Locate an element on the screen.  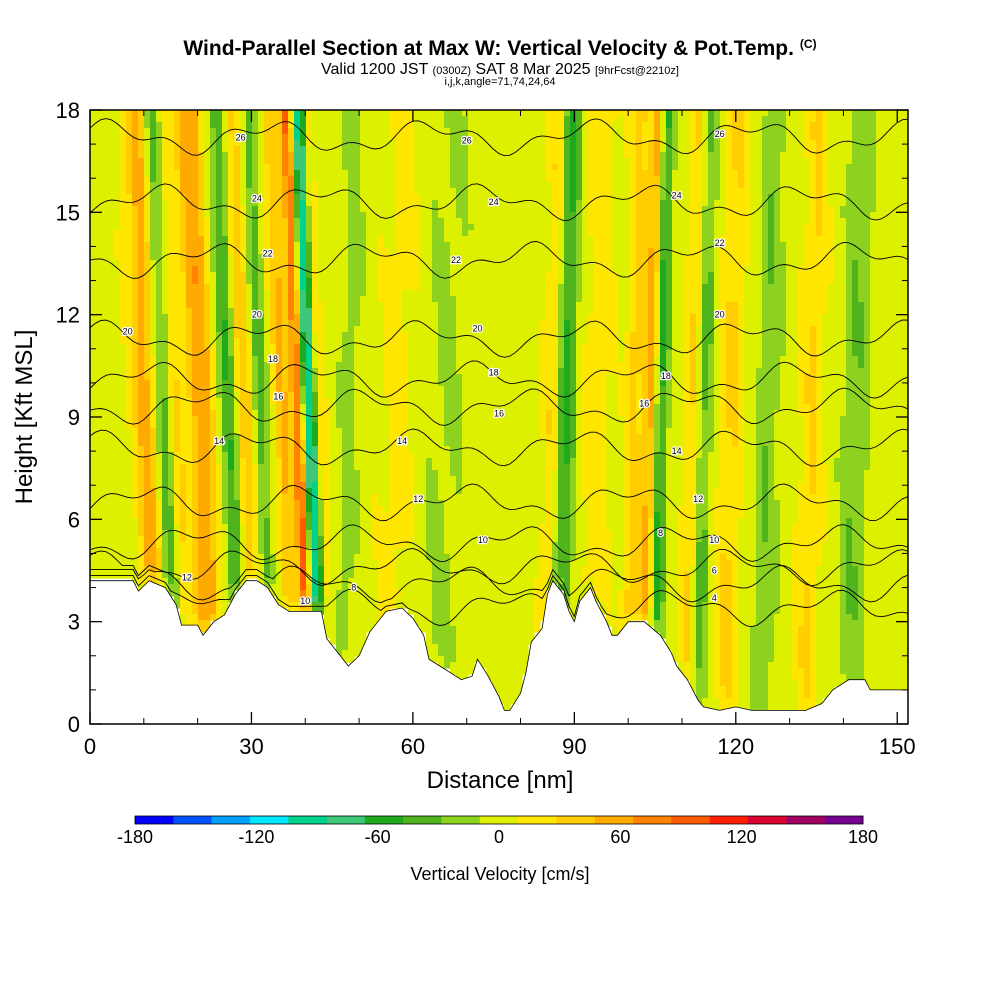
colorbar-tick-label: -120 is located at coordinates (256, 837).